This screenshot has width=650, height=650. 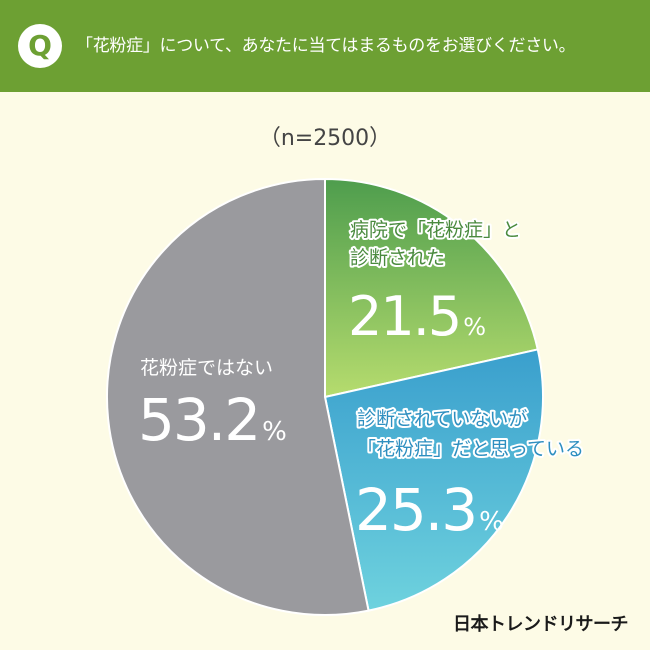 What do you see at coordinates (206, 368) in the screenshot?
I see `slice-3-label-line: 花粉症ではない` at bounding box center [206, 368].